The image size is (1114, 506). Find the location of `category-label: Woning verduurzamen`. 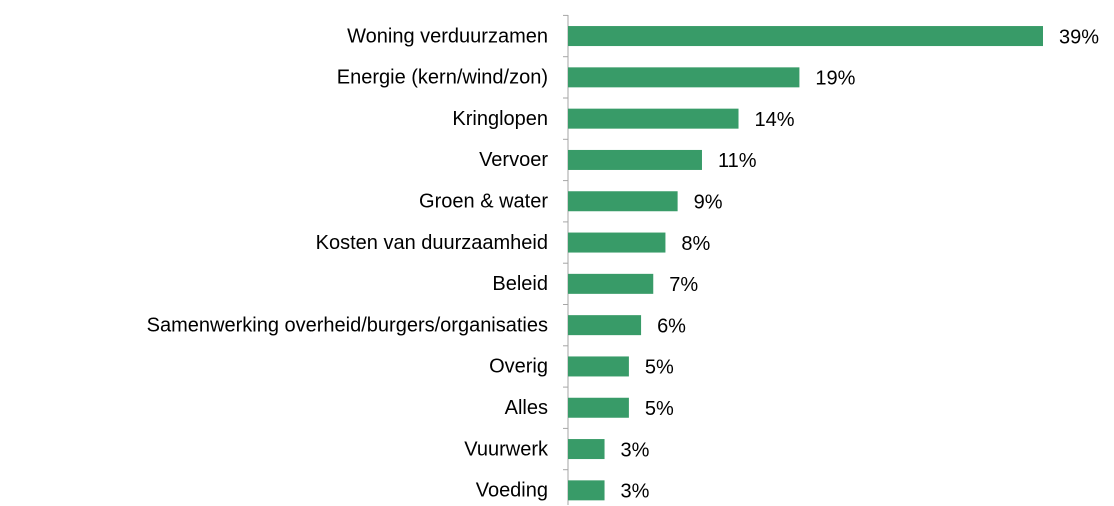

category-label: Woning verduurzamen is located at coordinates (447, 36).